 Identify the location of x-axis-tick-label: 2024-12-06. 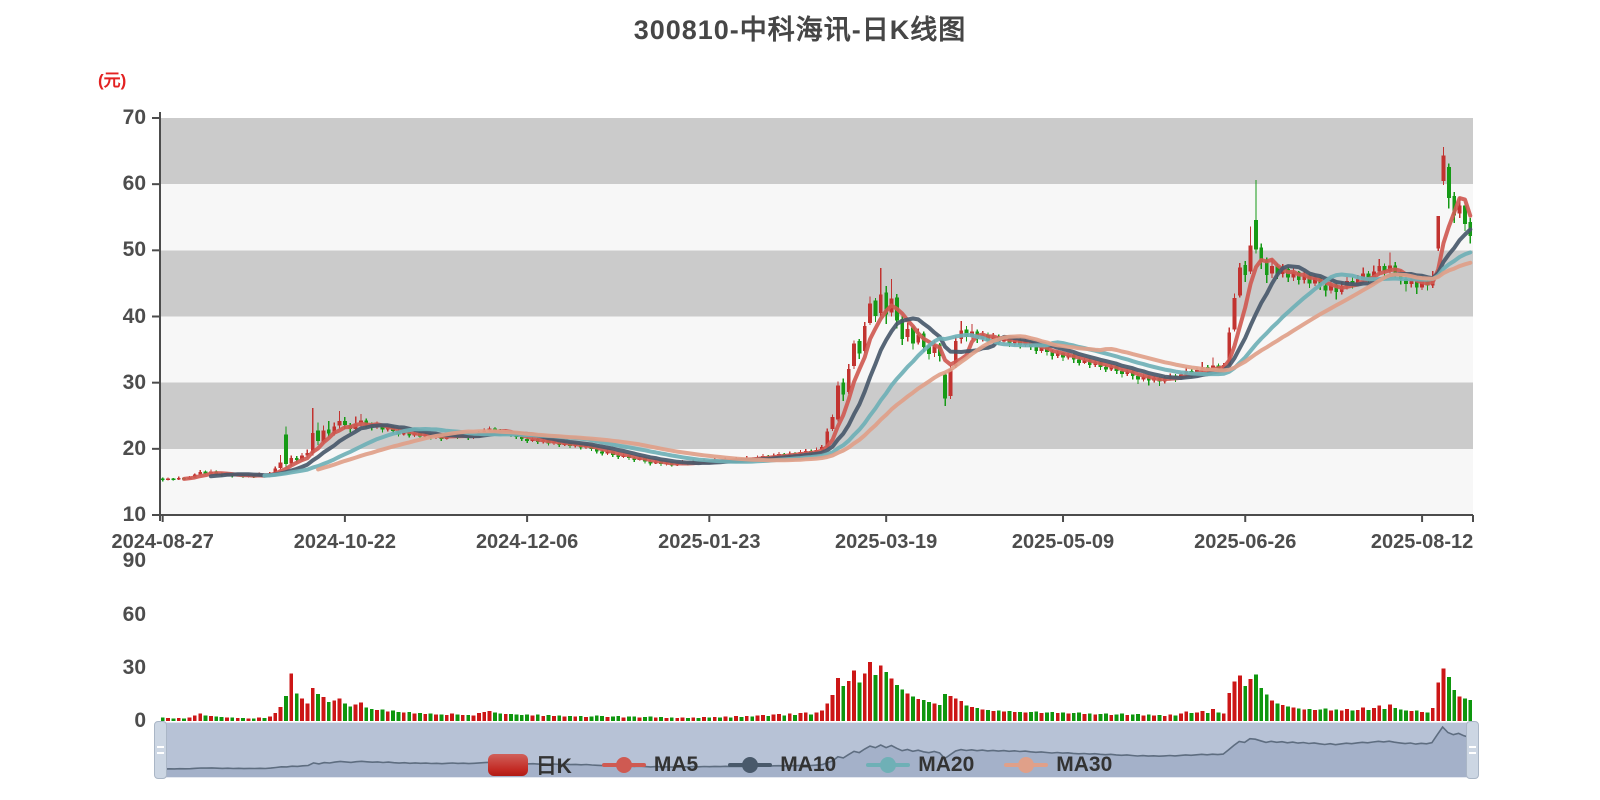
(527, 542).